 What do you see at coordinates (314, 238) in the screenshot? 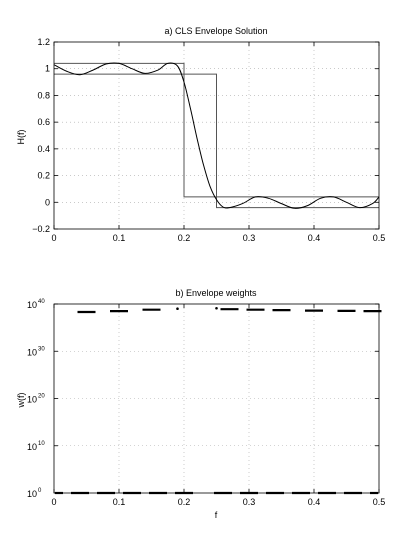
I see `chart-a-x-tick-label: 0.4` at bounding box center [314, 238].